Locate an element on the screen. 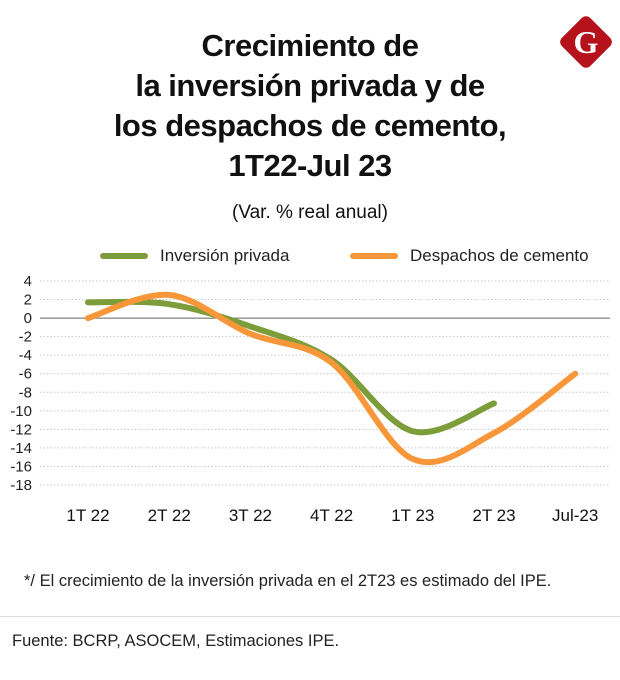 This screenshot has height=680, width=620. y-tick-label: -16 is located at coordinates (21, 466).